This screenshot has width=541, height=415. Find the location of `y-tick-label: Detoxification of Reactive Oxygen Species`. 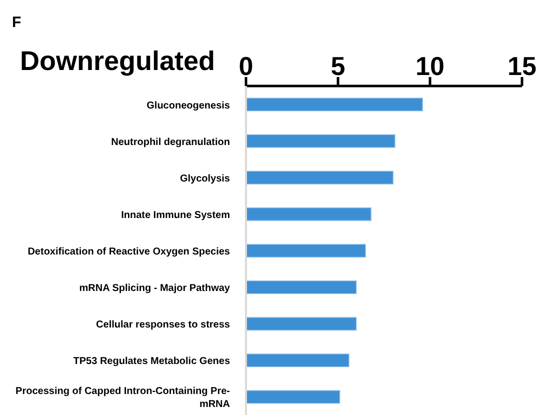

y-tick-label: Detoxification of Reactive Oxygen Species is located at coordinates (129, 252).